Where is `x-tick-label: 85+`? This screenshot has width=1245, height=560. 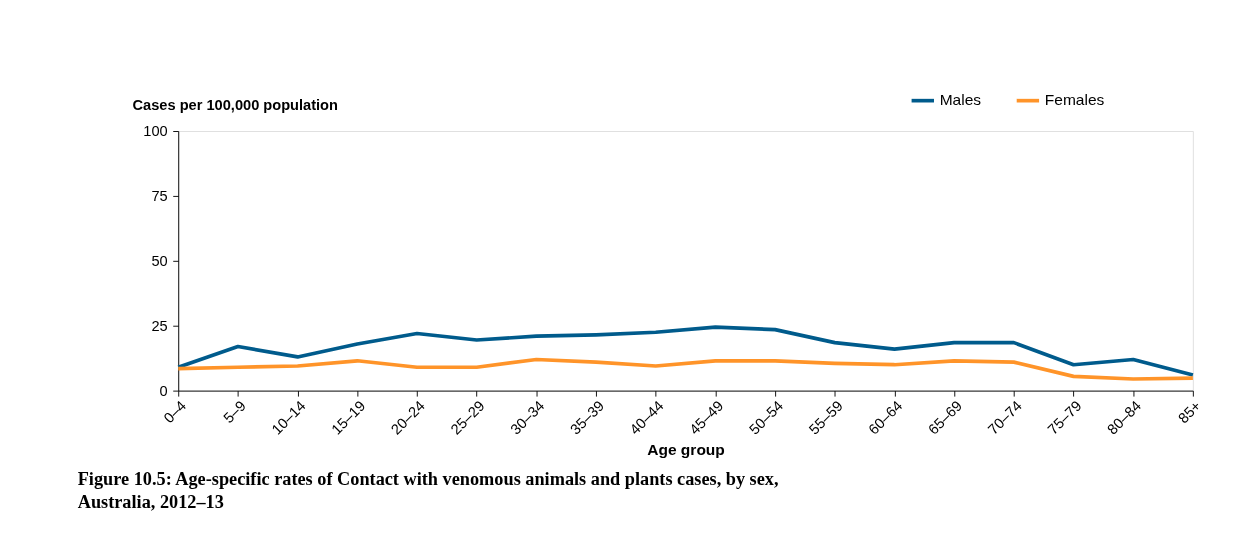
x-tick-label: 85+ is located at coordinates (1189, 412).